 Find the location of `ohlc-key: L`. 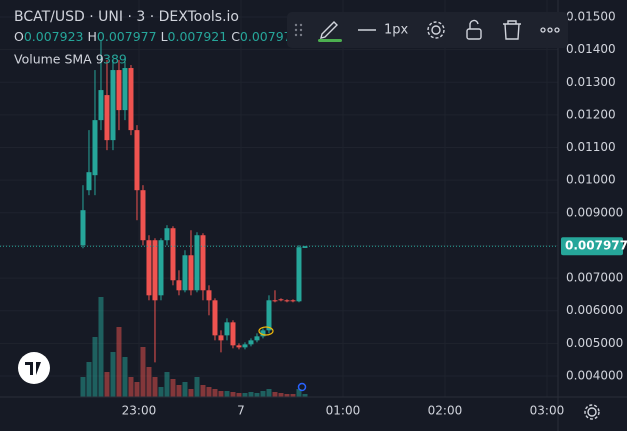

ohlc-key: L is located at coordinates (164, 36).